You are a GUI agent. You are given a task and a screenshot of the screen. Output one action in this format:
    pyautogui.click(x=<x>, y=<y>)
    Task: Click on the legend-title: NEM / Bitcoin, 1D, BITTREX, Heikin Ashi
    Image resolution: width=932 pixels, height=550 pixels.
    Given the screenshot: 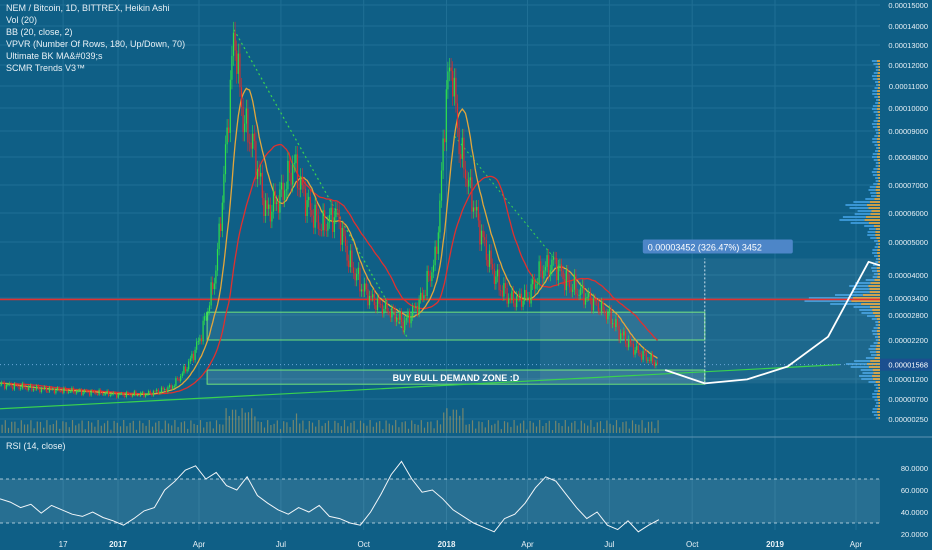 What is the action you would take?
    pyautogui.click(x=88, y=8)
    